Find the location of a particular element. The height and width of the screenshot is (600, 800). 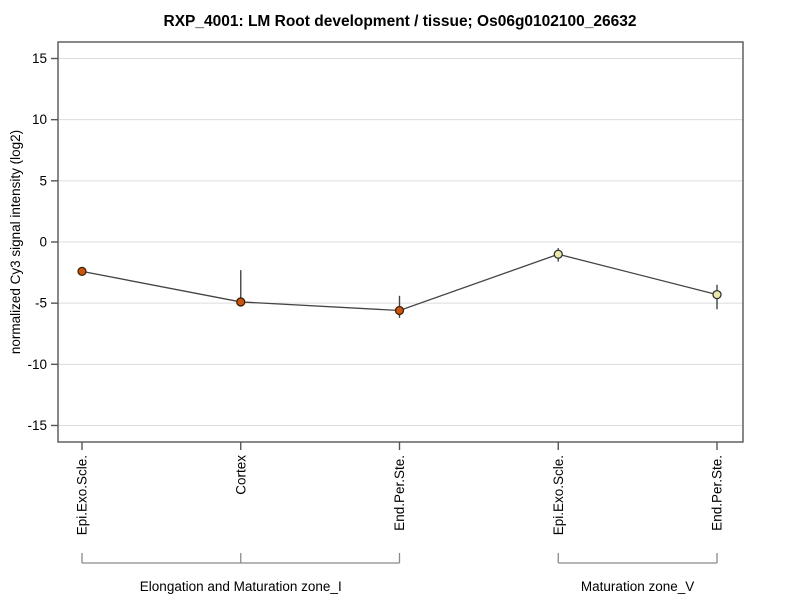

y-tick-label: -15 is located at coordinates (37, 425).